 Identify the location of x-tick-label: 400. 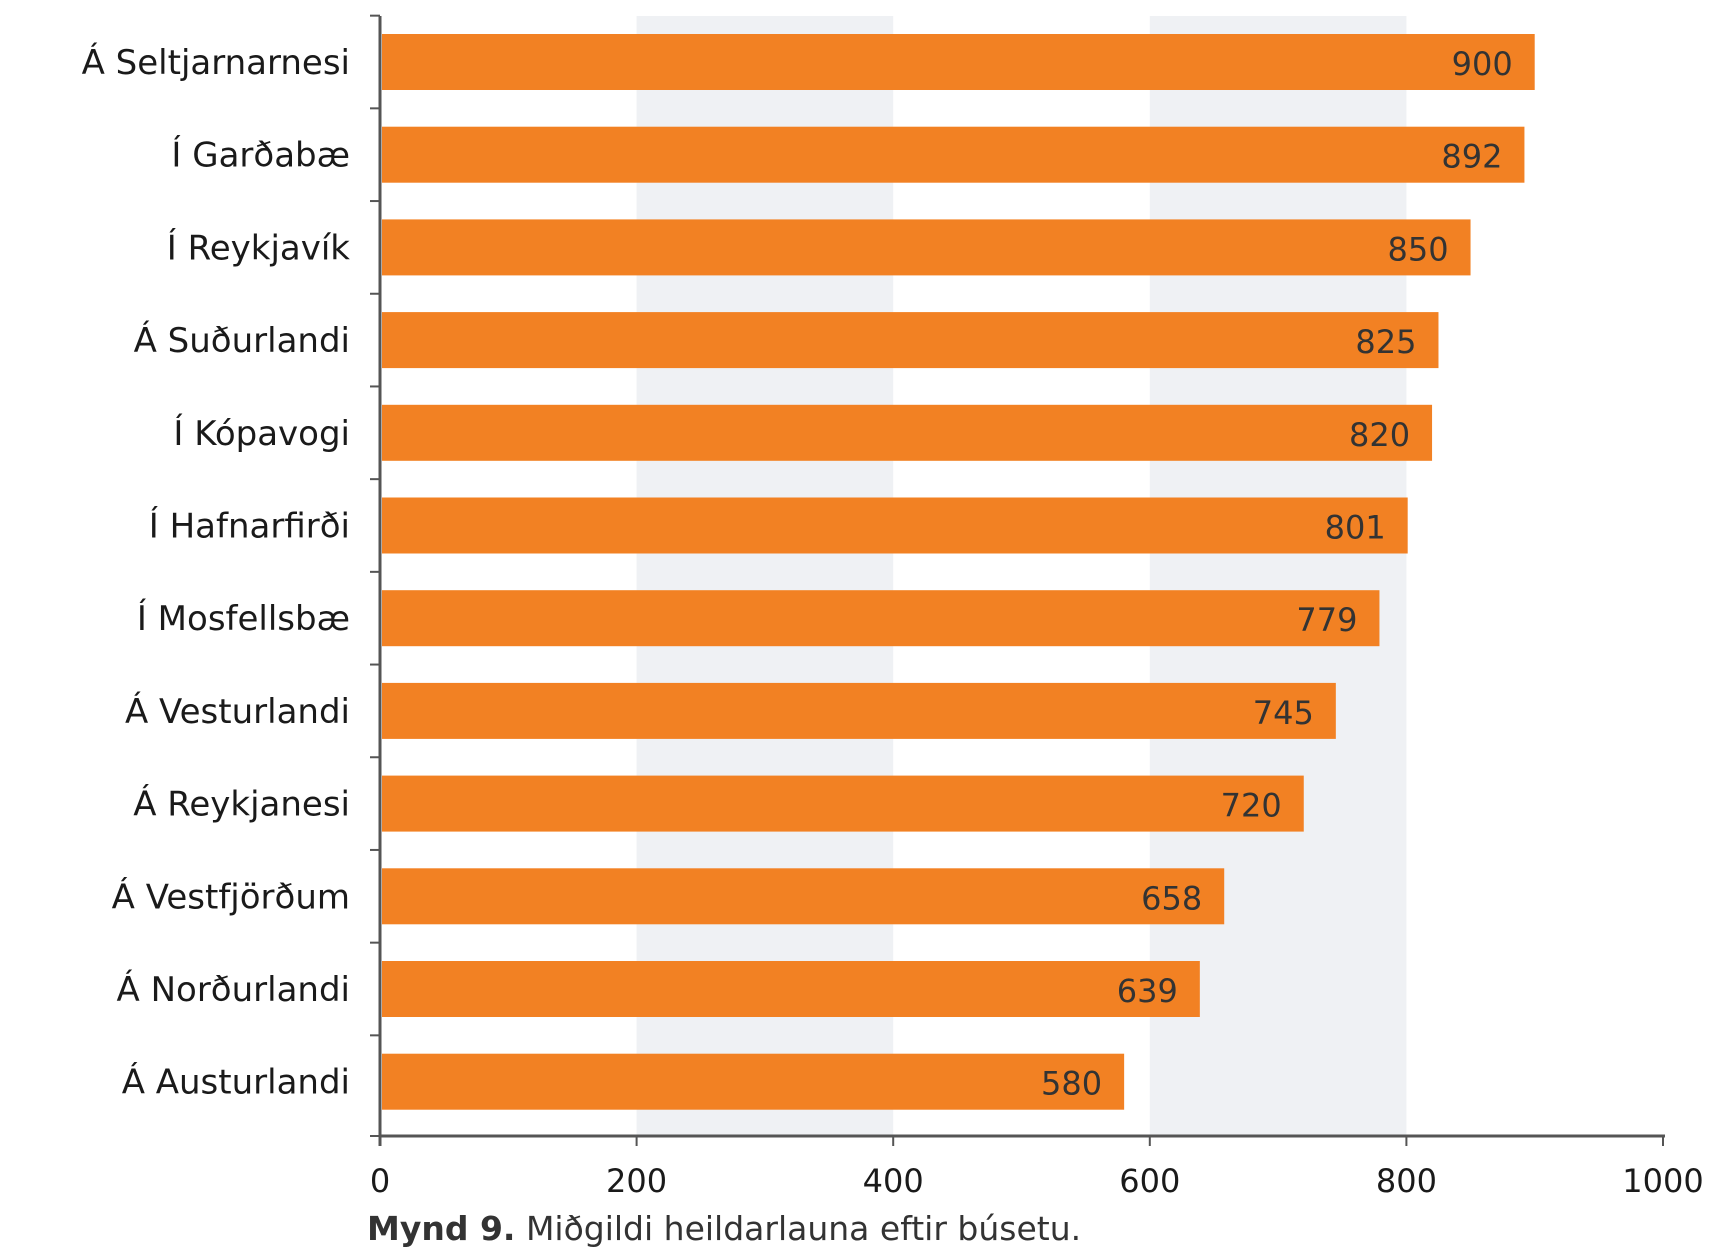
(893, 1181).